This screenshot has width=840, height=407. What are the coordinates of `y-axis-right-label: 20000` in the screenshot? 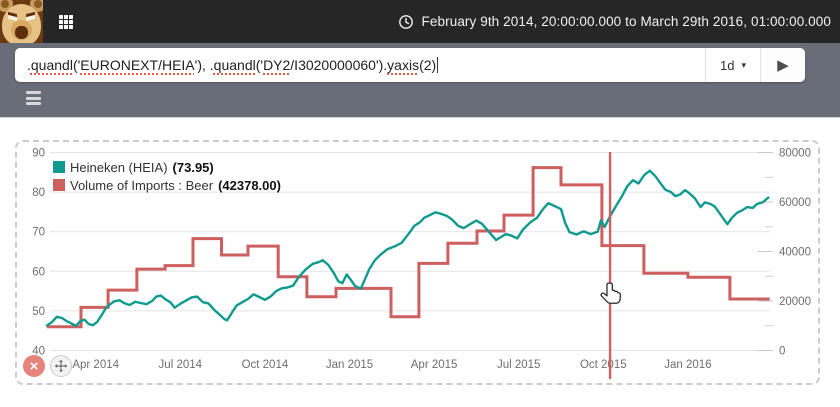 It's located at (795, 302).